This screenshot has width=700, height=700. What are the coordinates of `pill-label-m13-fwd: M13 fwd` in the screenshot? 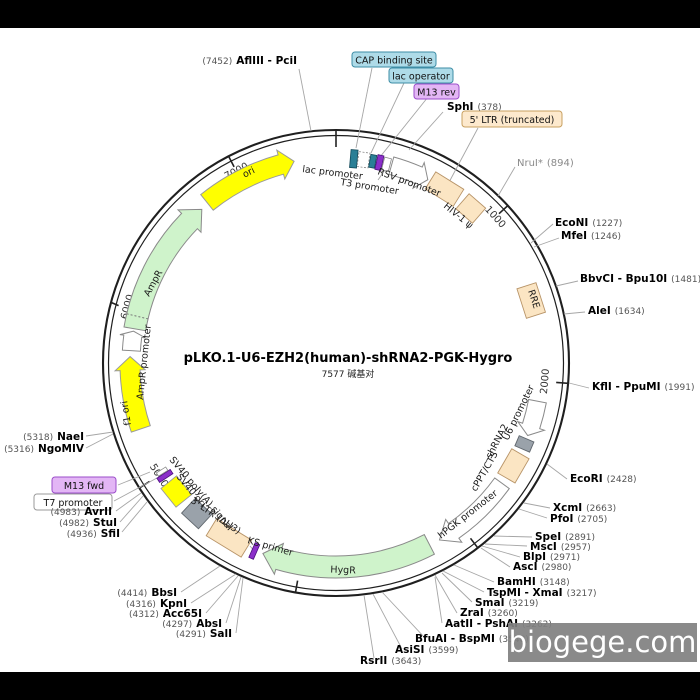 It's located at (84, 486).